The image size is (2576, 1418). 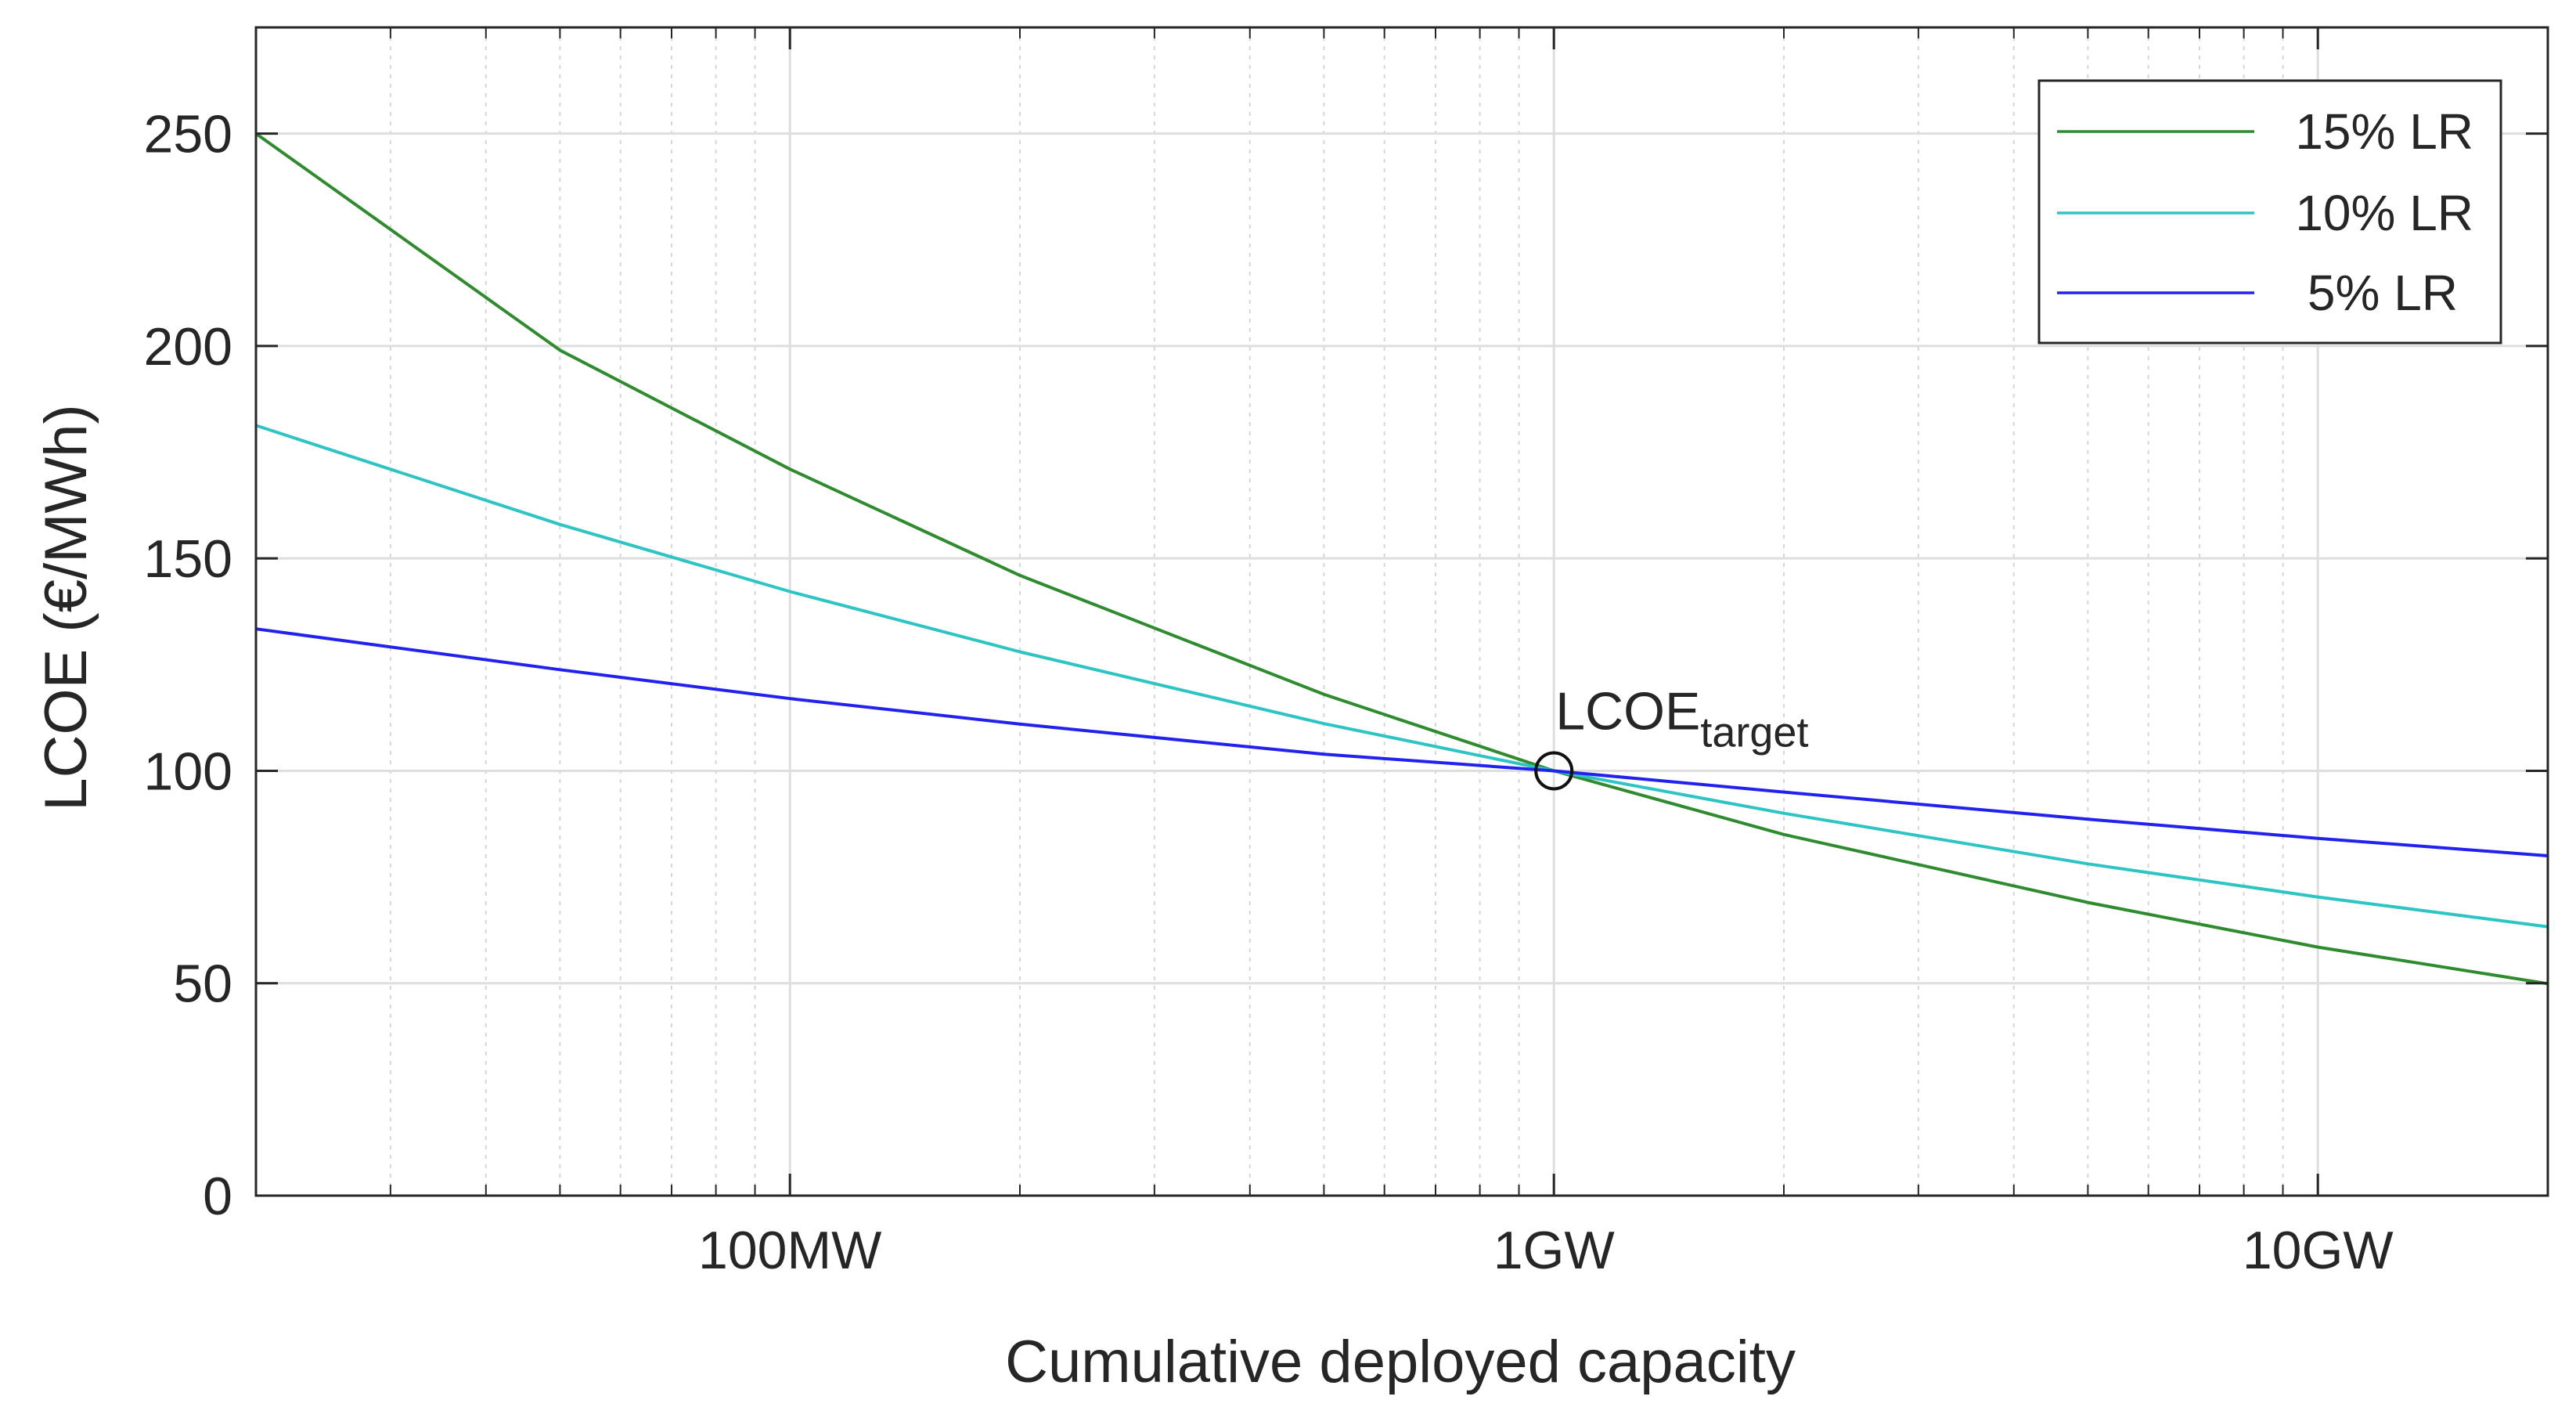 I want to click on legend: 15% LR 10% LR 5% LR, so click(x=2269, y=212).